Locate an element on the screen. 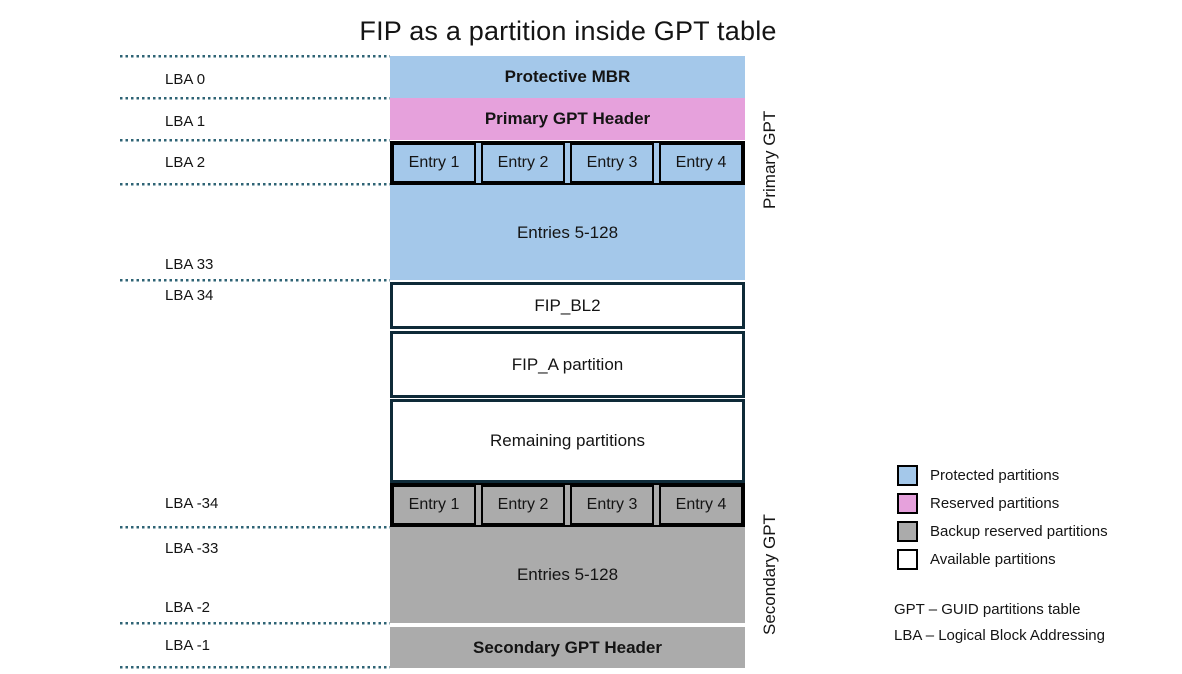  primary-entry-3: Entry 3 is located at coordinates (612, 163).